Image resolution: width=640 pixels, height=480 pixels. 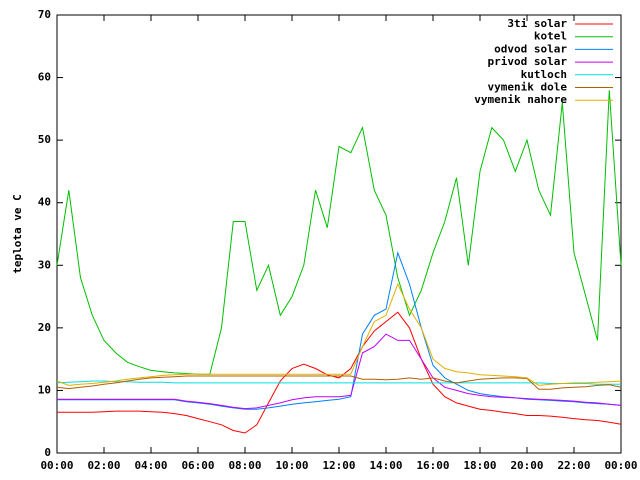 What do you see at coordinates (338, 465) in the screenshot?
I see `x-tick-label: 12:00` at bounding box center [338, 465].